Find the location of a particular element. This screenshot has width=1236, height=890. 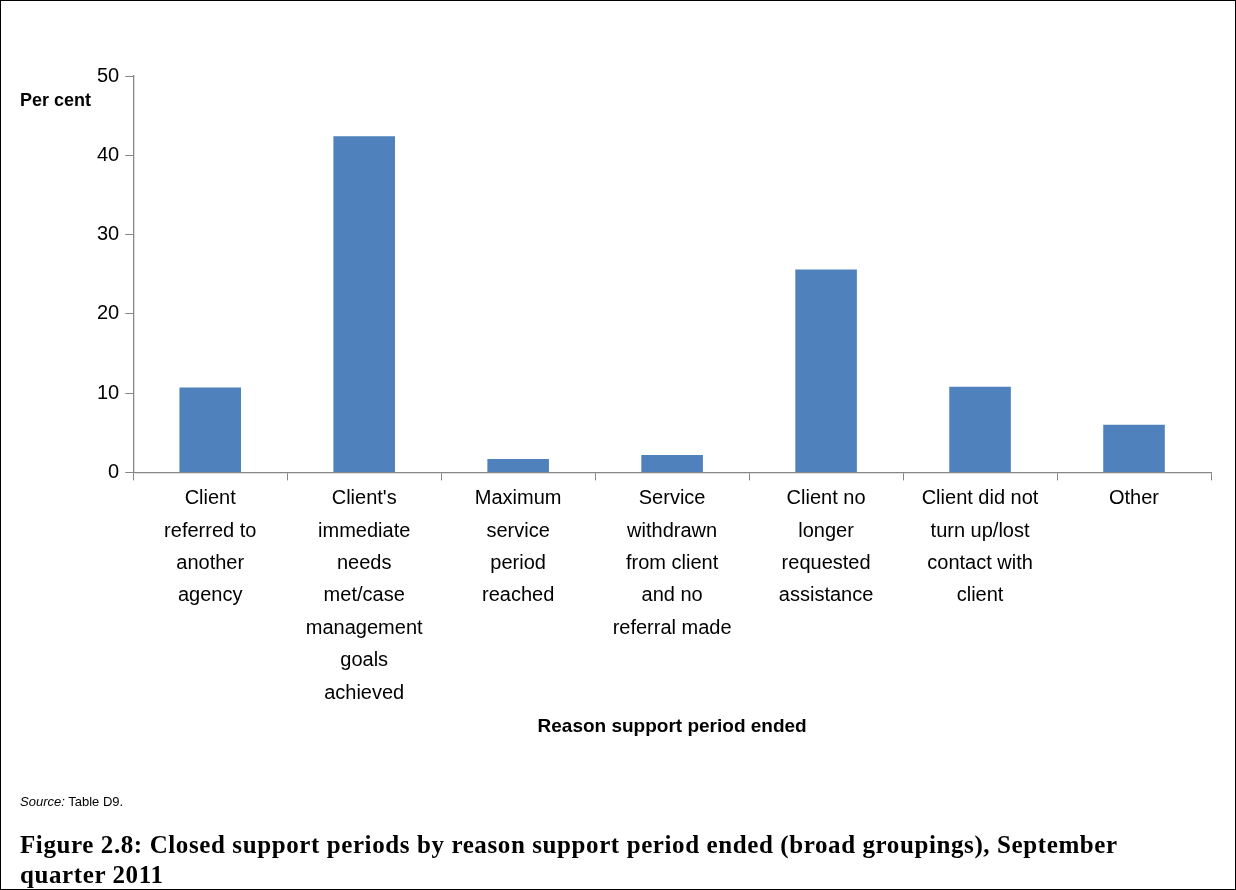

y-tick-label: 10 is located at coordinates (108, 391).